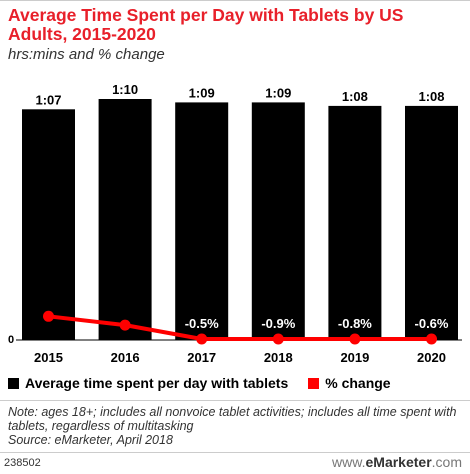 The height and width of the screenshot is (474, 470). What do you see at coordinates (157, 383) in the screenshot?
I see `legend-label-bars: Average time spent per day with tablets` at bounding box center [157, 383].